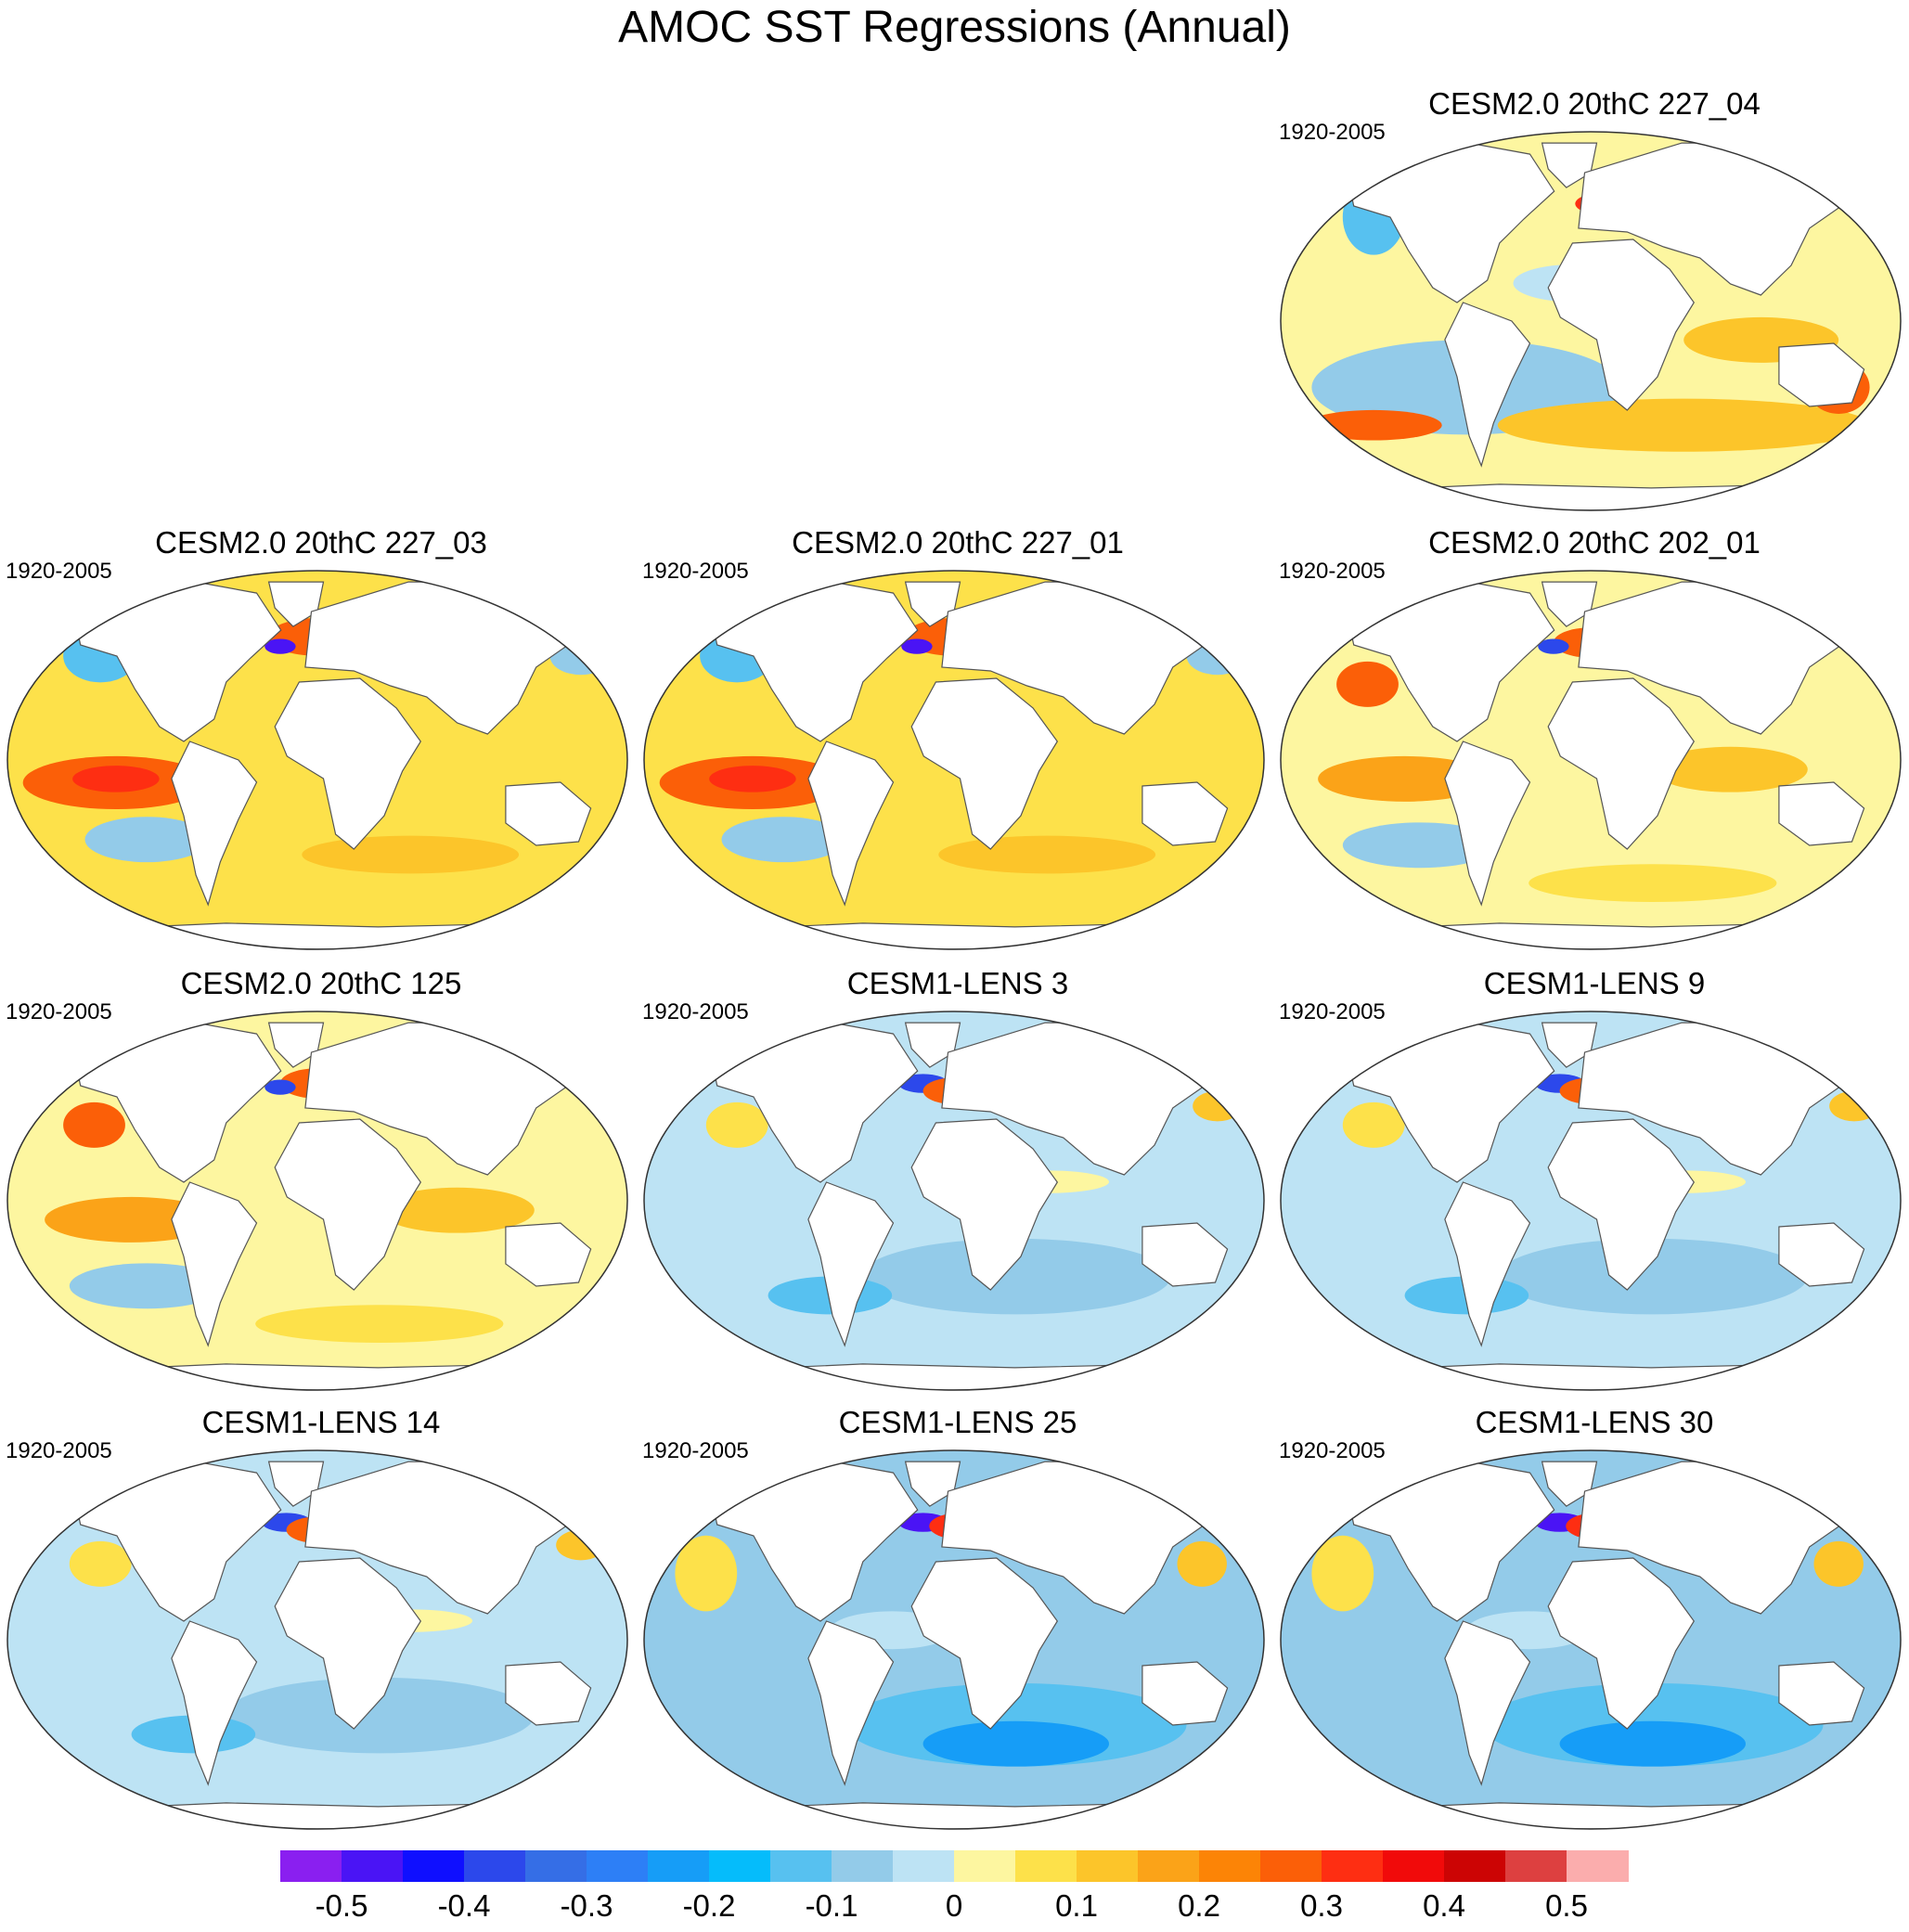 Image resolution: width=1909 pixels, height=1932 pixels. Describe the element at coordinates (586, 1906) in the screenshot. I see `colorbar-tick-label: -0.3` at that location.